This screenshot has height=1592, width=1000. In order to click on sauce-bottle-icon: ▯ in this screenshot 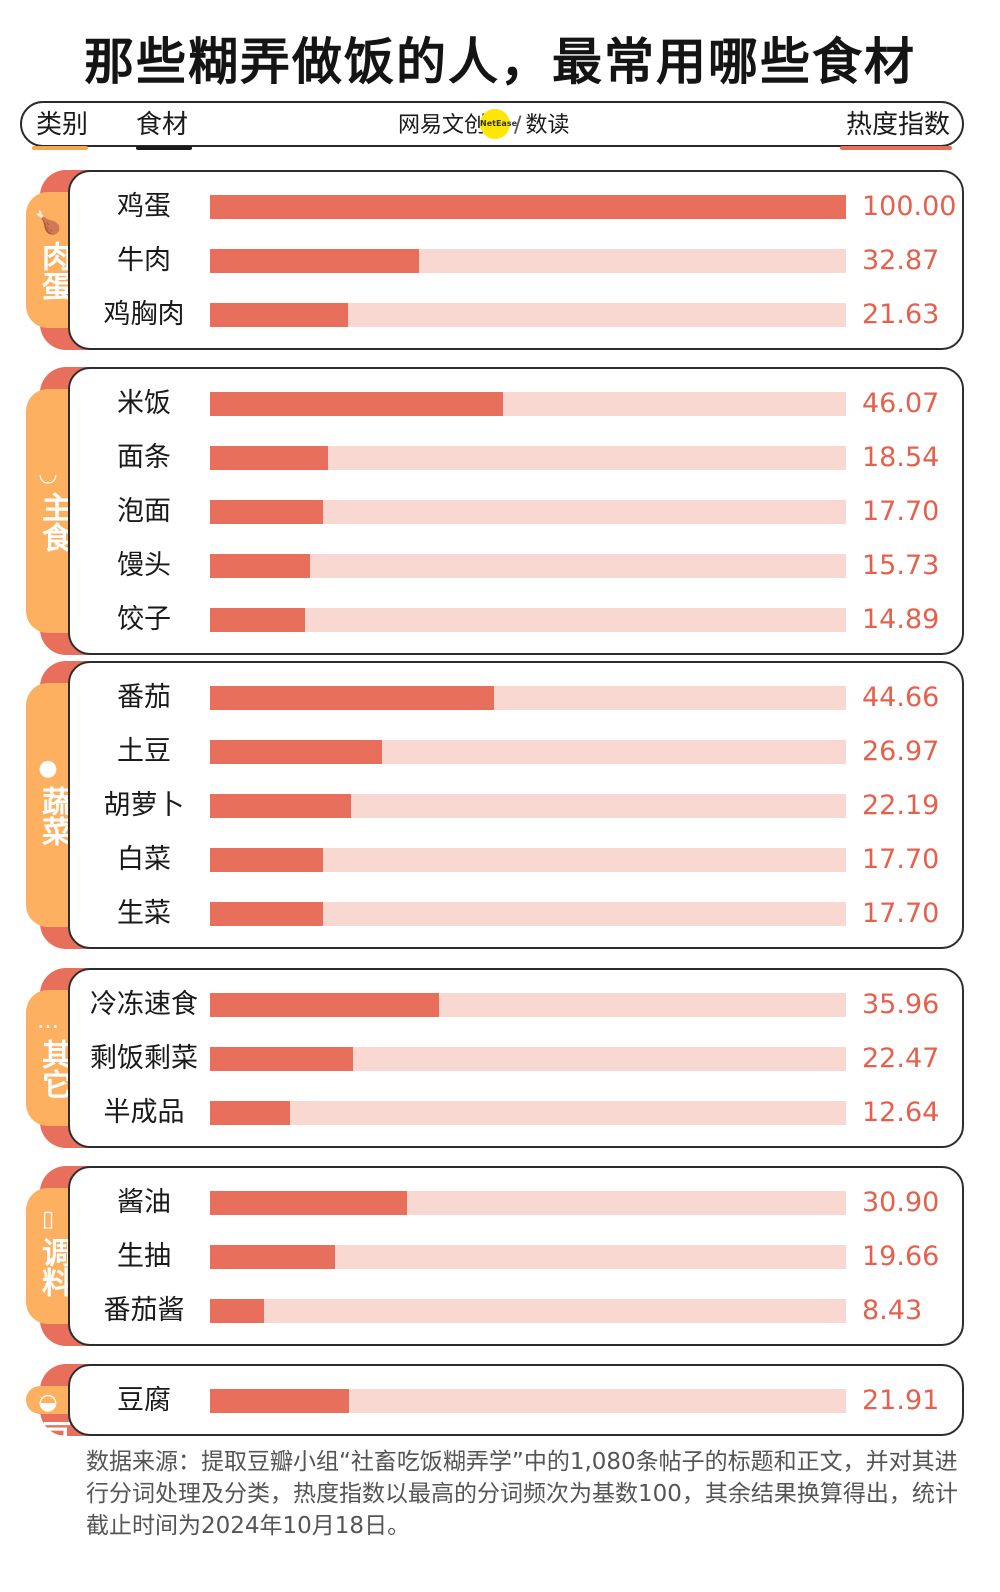, I will do `click(48, 1219)`.